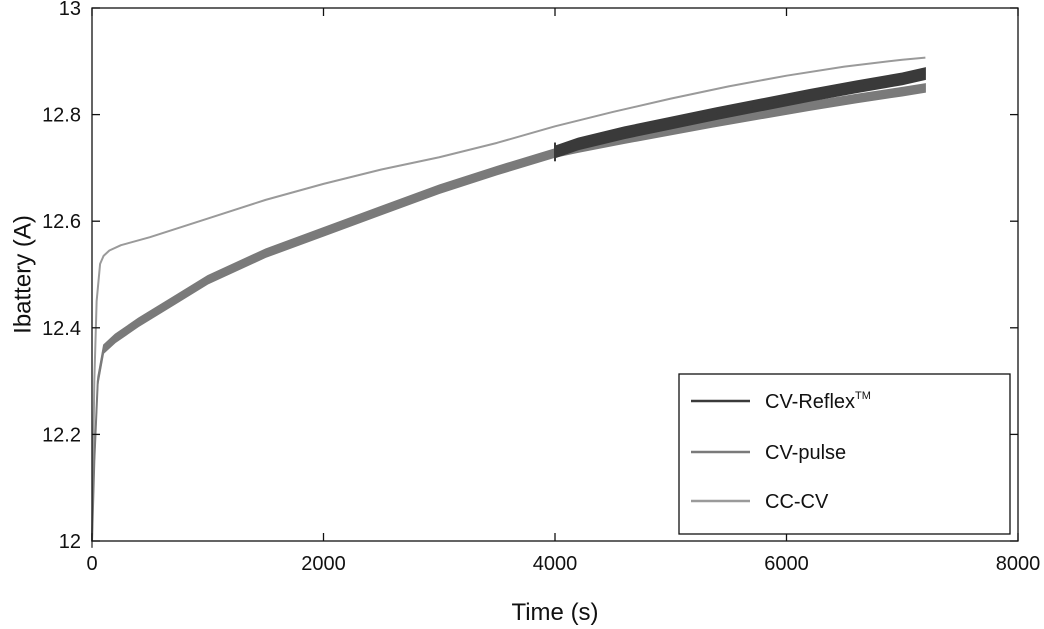  I want to click on x-axis-label: Time (s), so click(554, 612).